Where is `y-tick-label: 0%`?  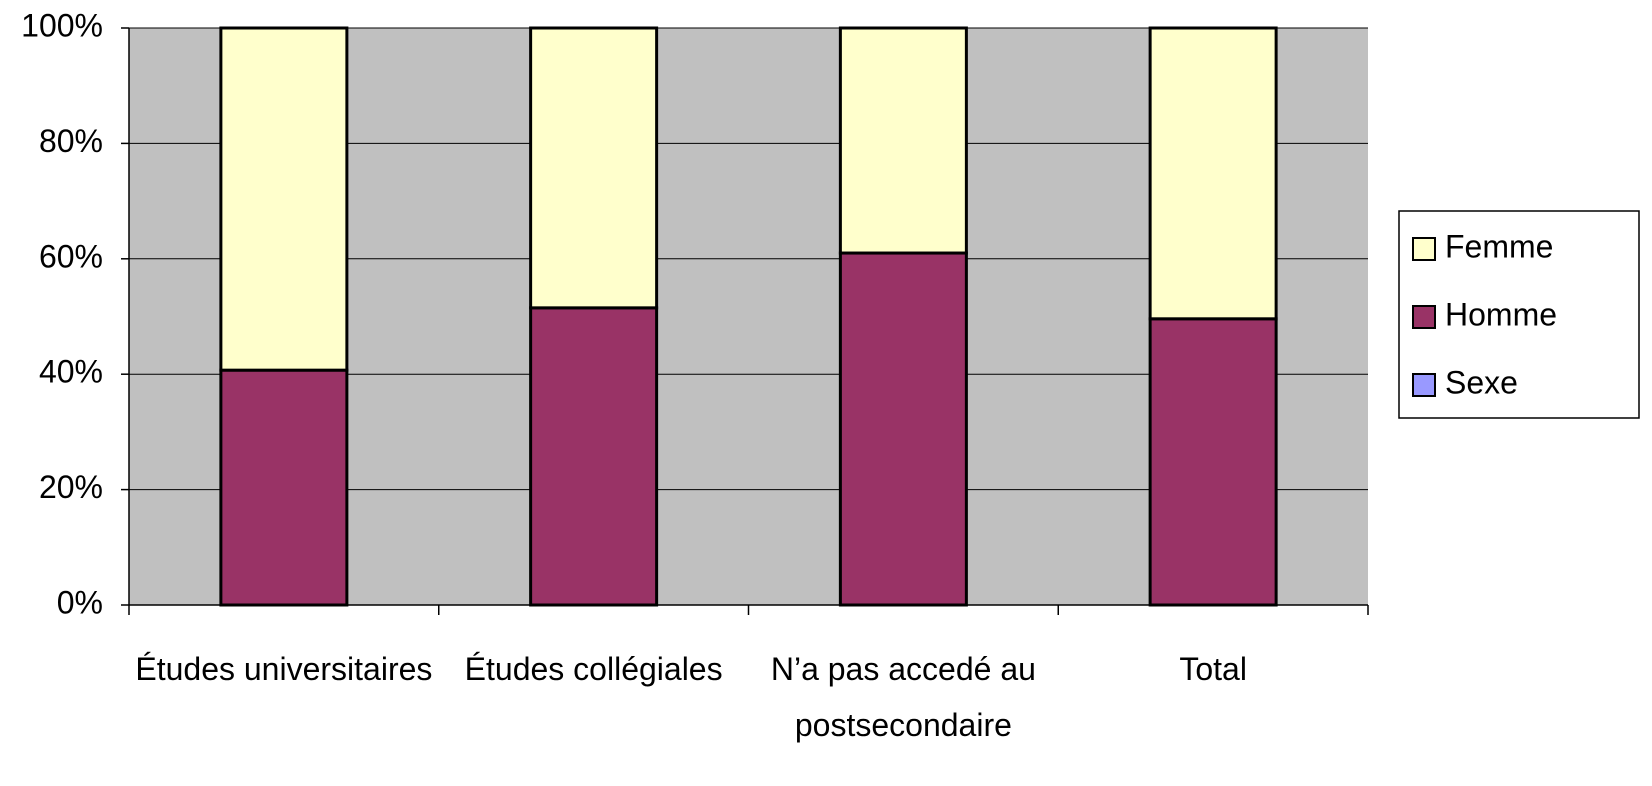
y-tick-label: 0% is located at coordinates (80, 602).